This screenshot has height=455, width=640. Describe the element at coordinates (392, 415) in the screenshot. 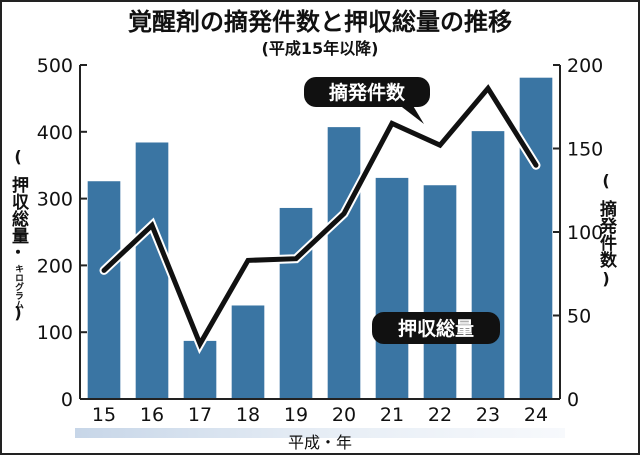

I see `x-tick-label: 21` at that location.